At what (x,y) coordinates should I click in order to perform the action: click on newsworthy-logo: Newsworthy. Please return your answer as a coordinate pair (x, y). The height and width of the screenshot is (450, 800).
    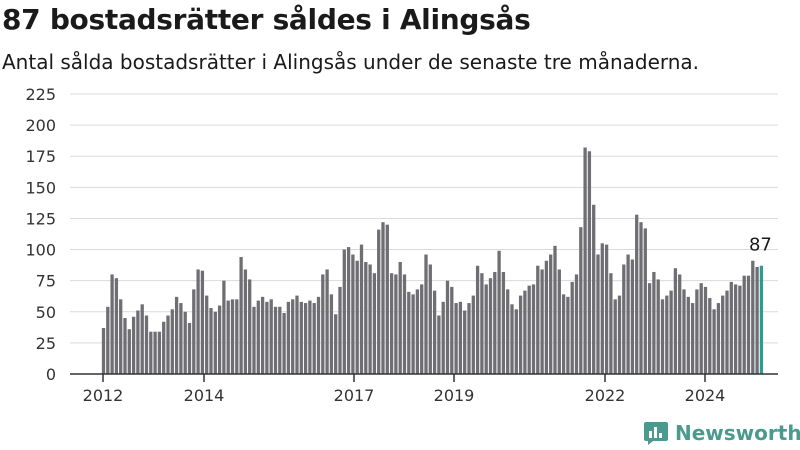
    Looking at the image, I should click on (721, 433).